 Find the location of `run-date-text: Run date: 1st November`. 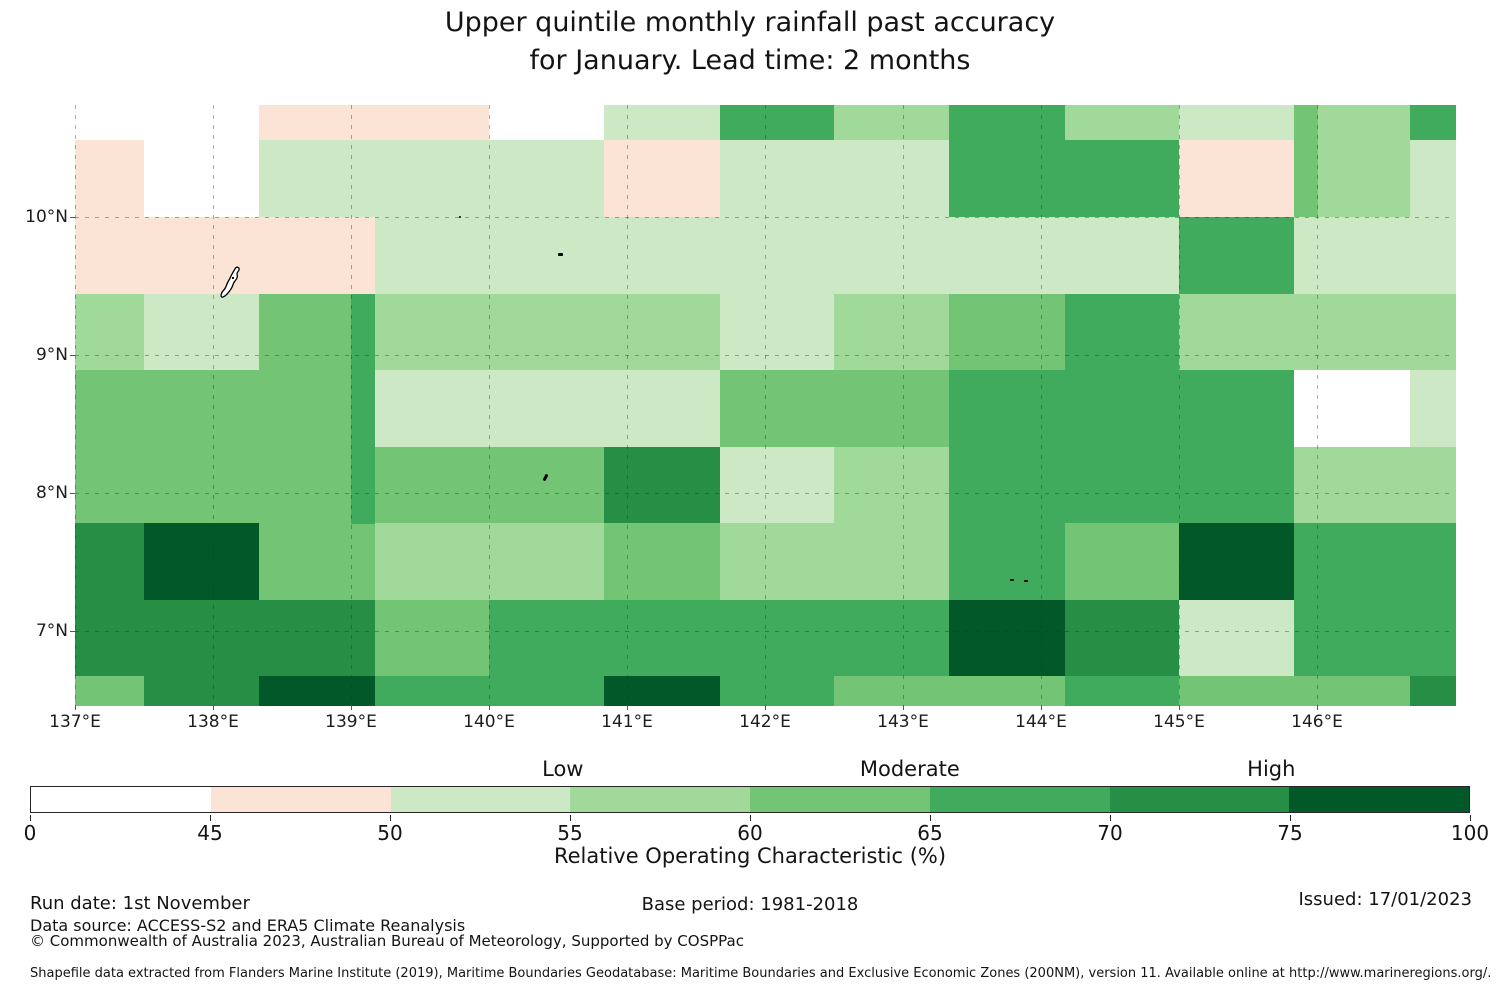

run-date-text: Run date: 1st November is located at coordinates (140, 903).